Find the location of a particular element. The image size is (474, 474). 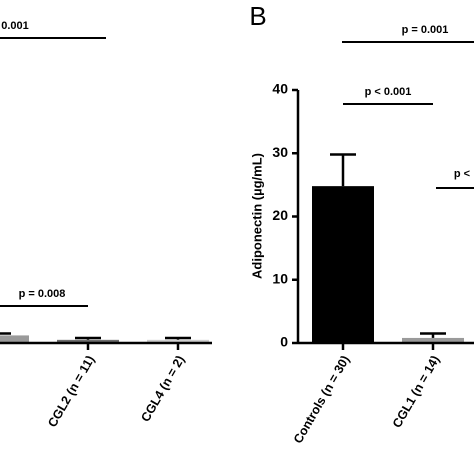

significance-label: p = 0.001 is located at coordinates (425, 30).